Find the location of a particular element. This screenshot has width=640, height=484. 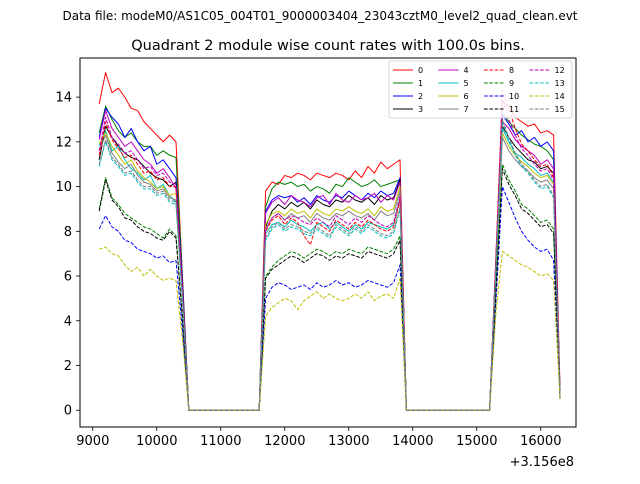

y-tick-label: 10 is located at coordinates (63, 187).